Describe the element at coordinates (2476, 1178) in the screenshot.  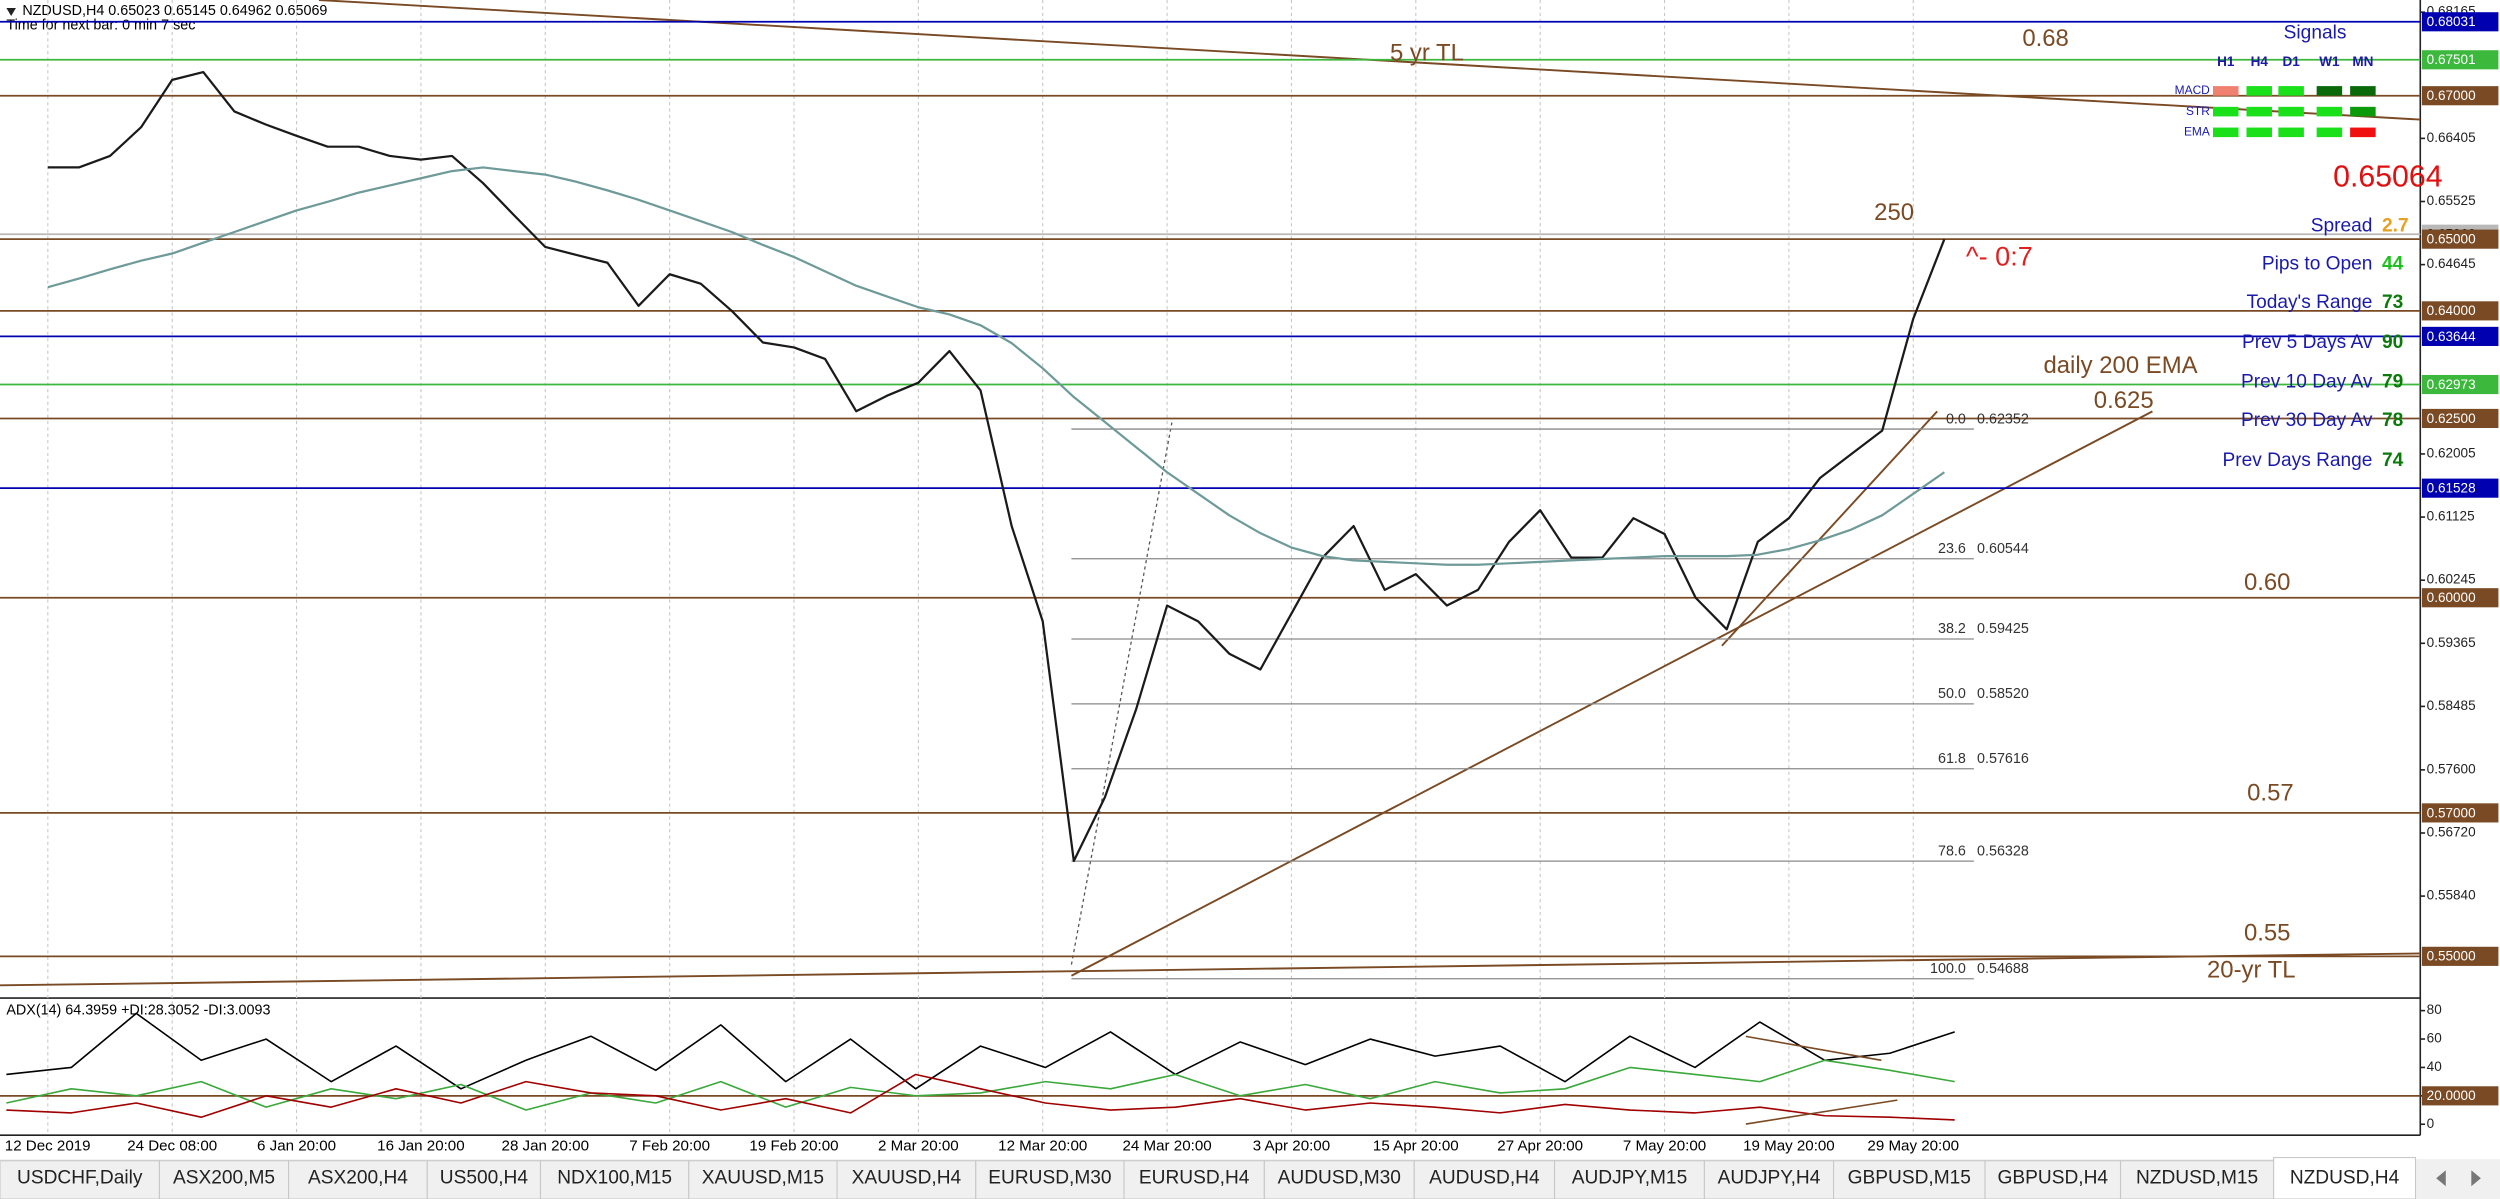
I see `tab-scroll-right` at that location.